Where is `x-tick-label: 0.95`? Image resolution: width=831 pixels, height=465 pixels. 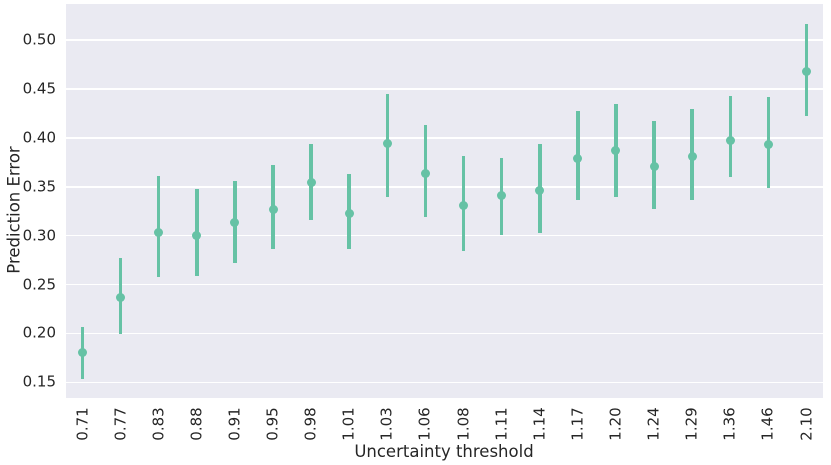 x-tick-label: 0.95 is located at coordinates (272, 424).